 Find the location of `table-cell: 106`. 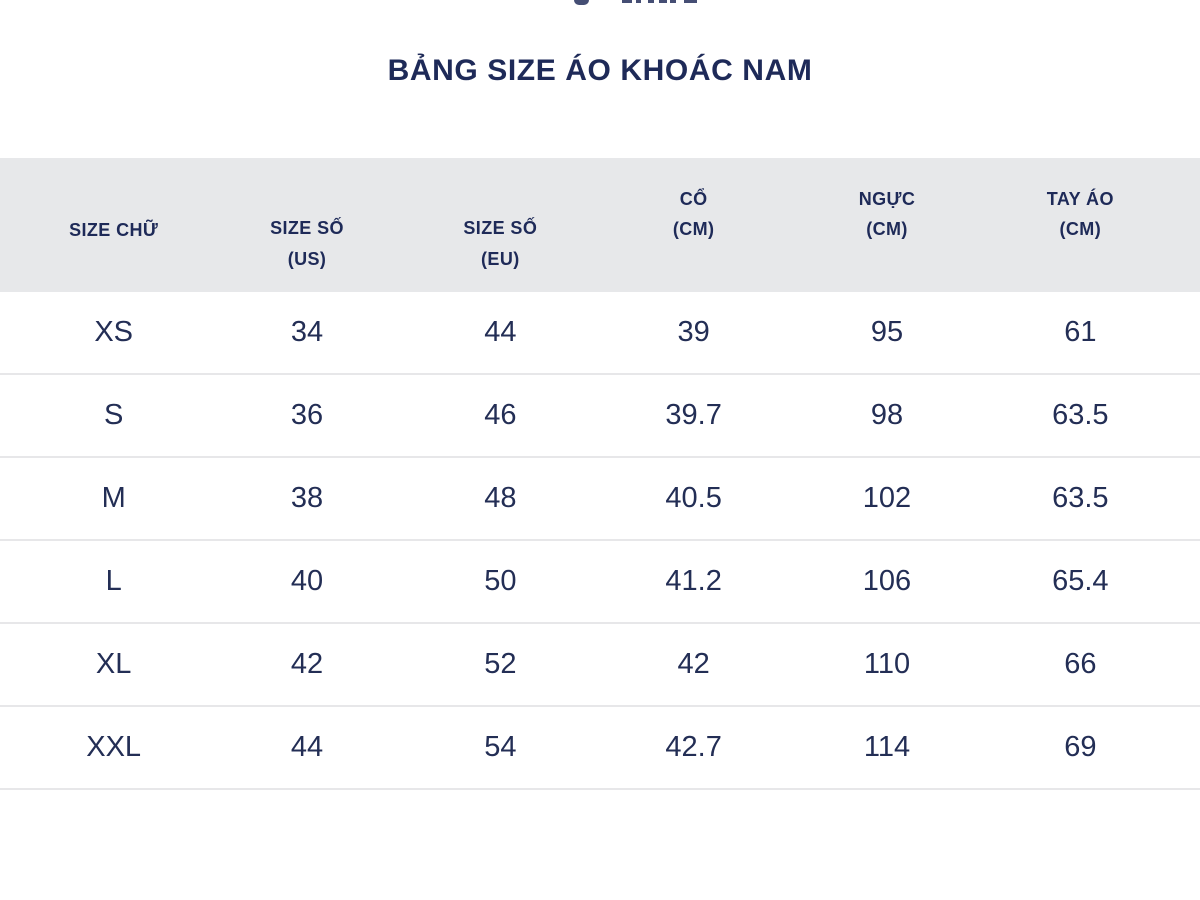

table-cell: 106 is located at coordinates (887, 581).